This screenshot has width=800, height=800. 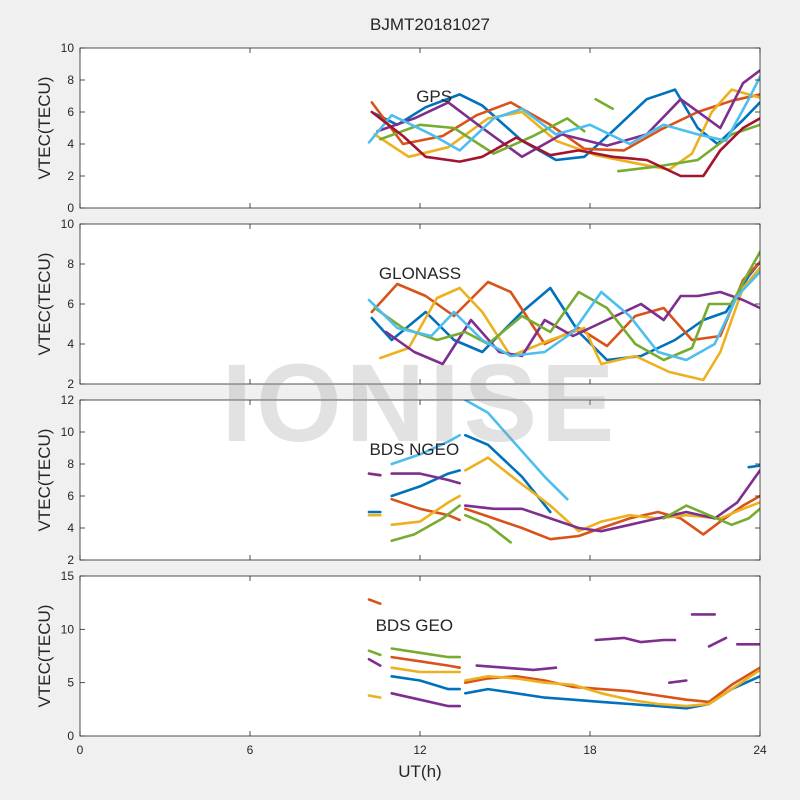 I want to click on bds-ngeo-y-tick-label: 4, so click(x=70, y=528).